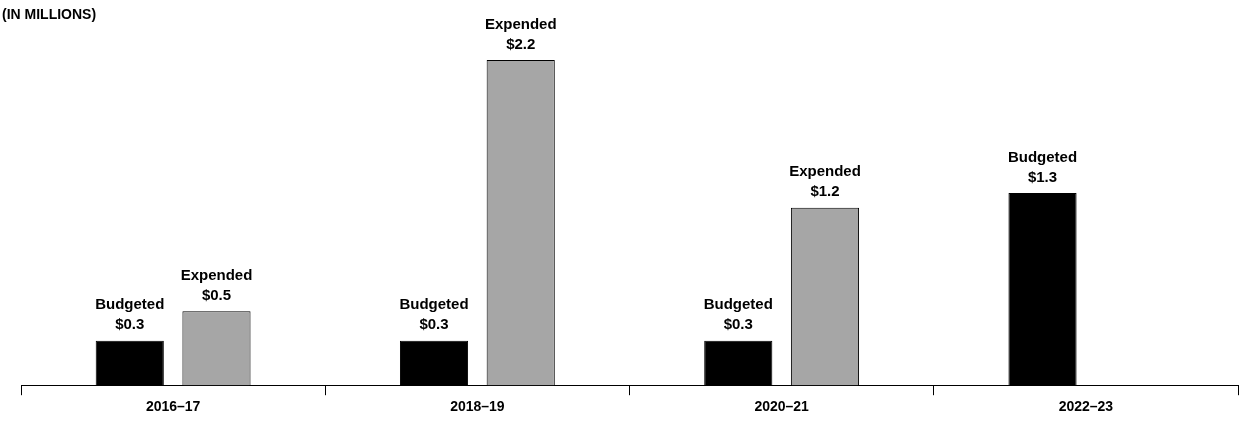 This screenshot has height=424, width=1239. I want to click on data-label: $2.2, so click(521, 43).